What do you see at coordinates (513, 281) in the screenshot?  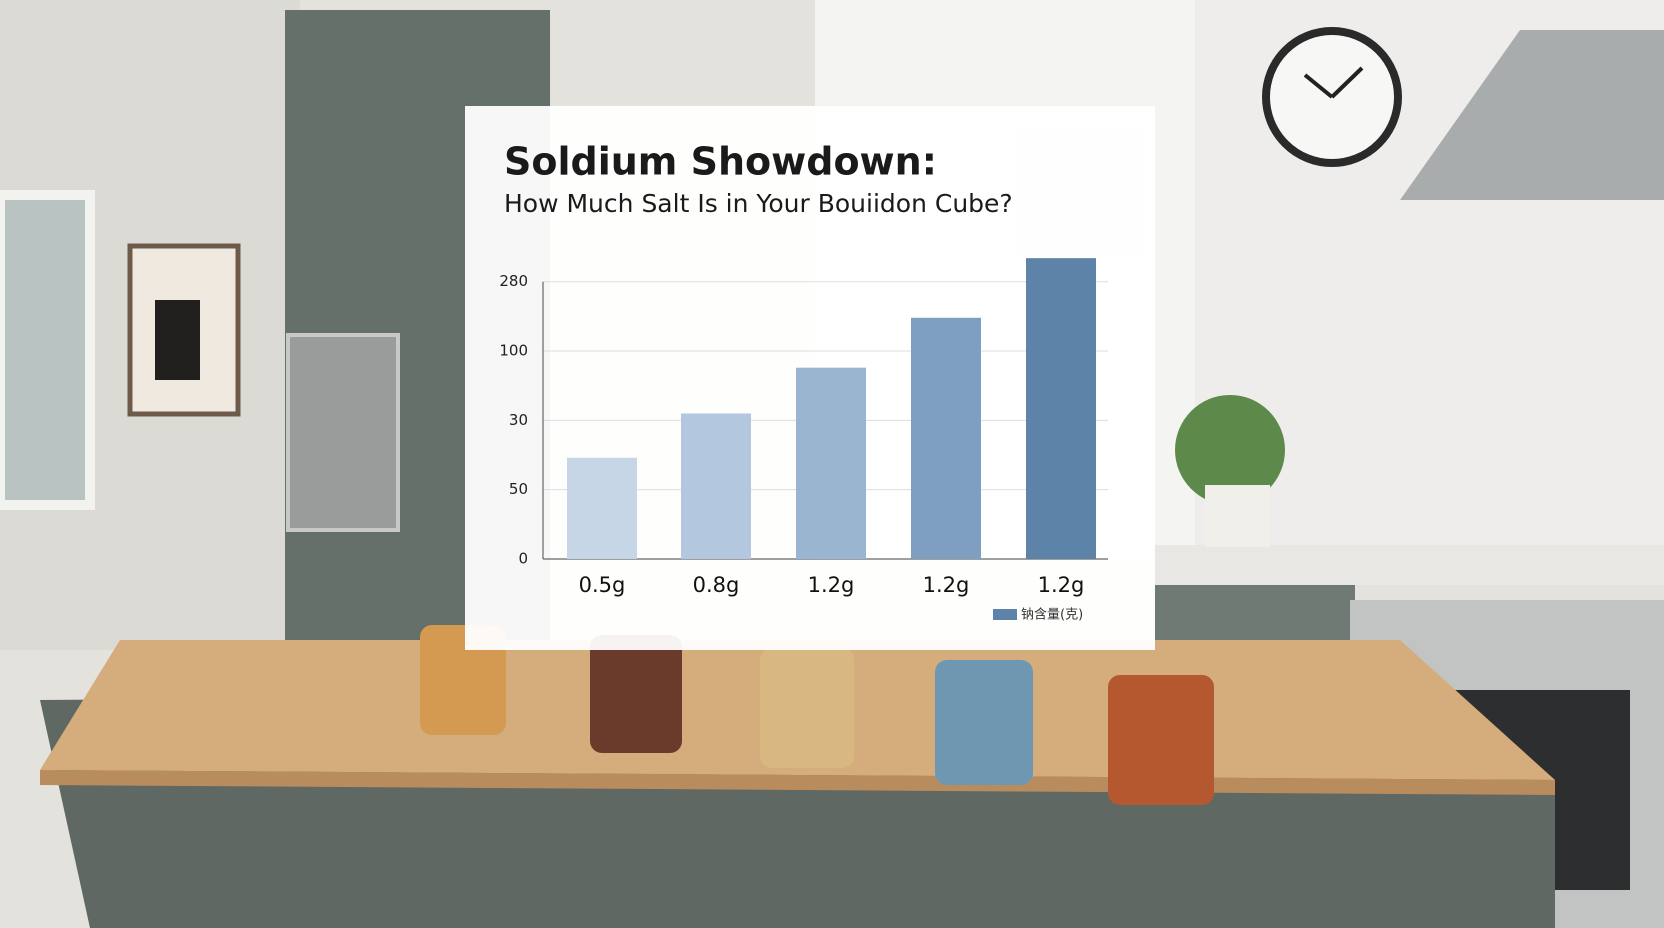 I see `y-tick-label: 280` at bounding box center [513, 281].